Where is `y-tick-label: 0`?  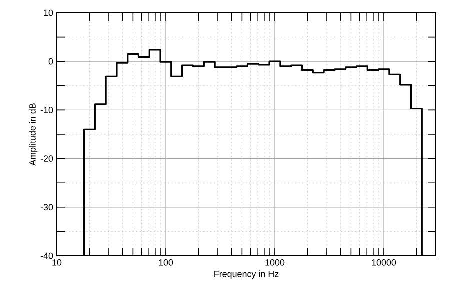 y-tick-label: 0 is located at coordinates (51, 61).